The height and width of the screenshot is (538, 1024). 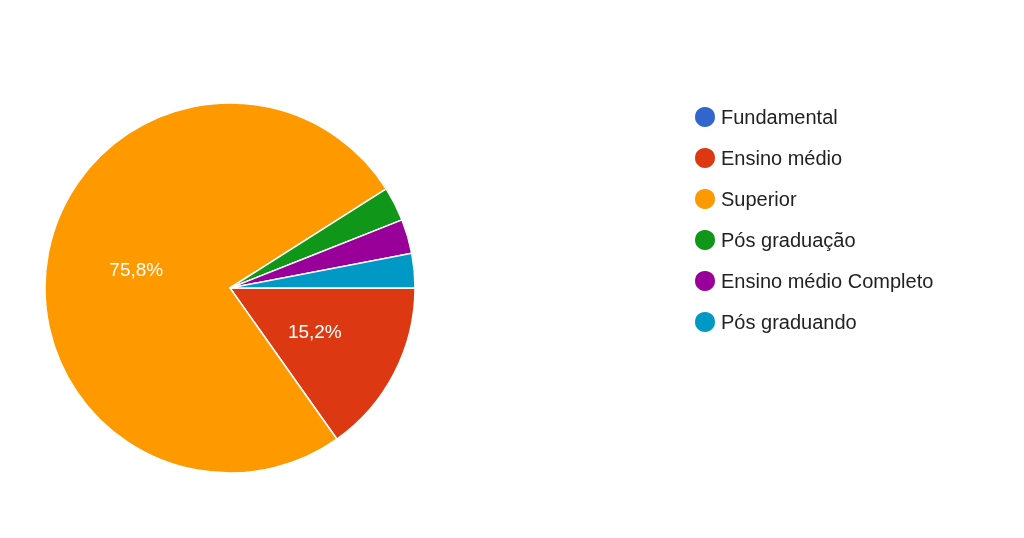 What do you see at coordinates (789, 322) in the screenshot?
I see `legend-label: Pós graduando` at bounding box center [789, 322].